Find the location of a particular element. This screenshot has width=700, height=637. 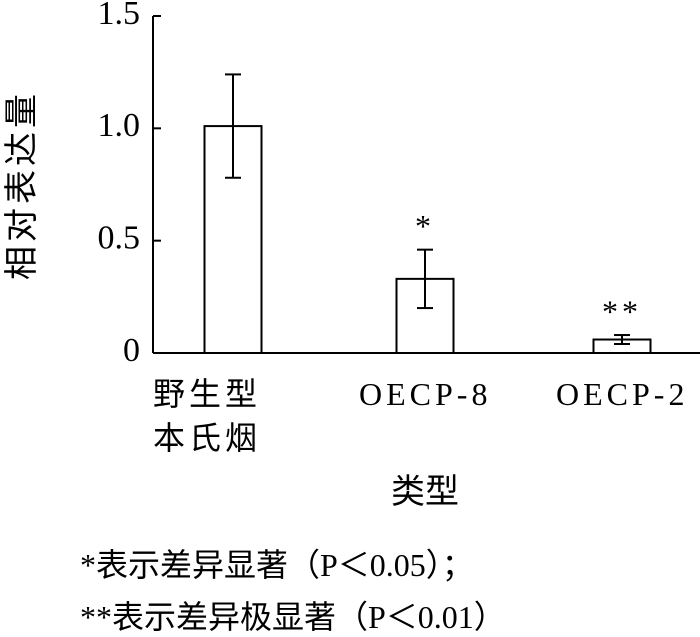

significance-label: ** is located at coordinates (622, 311).